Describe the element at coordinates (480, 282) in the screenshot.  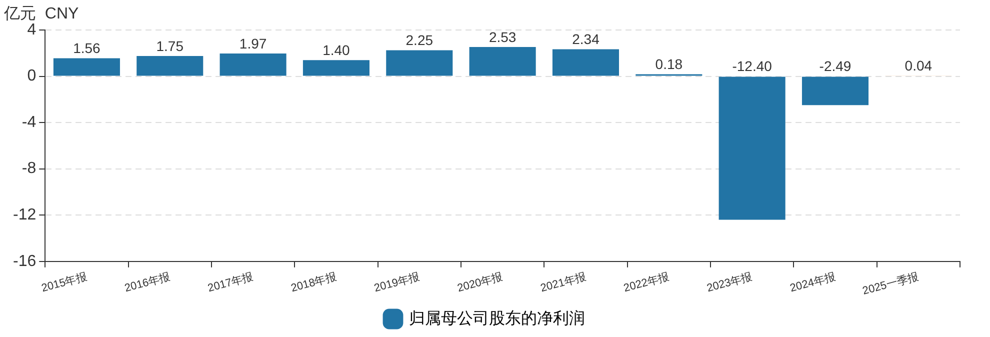
I see `x-tick-label: 2020年报` at that location.